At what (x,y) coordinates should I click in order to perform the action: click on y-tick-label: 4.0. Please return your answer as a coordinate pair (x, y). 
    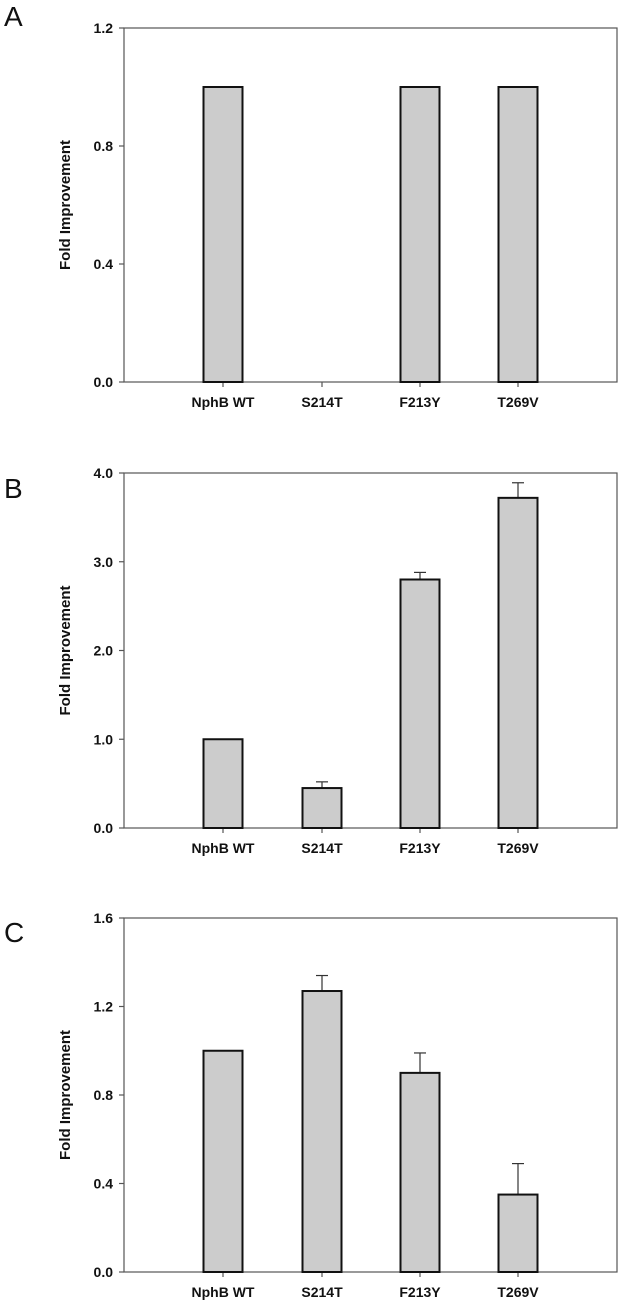
    Looking at the image, I should click on (104, 473).